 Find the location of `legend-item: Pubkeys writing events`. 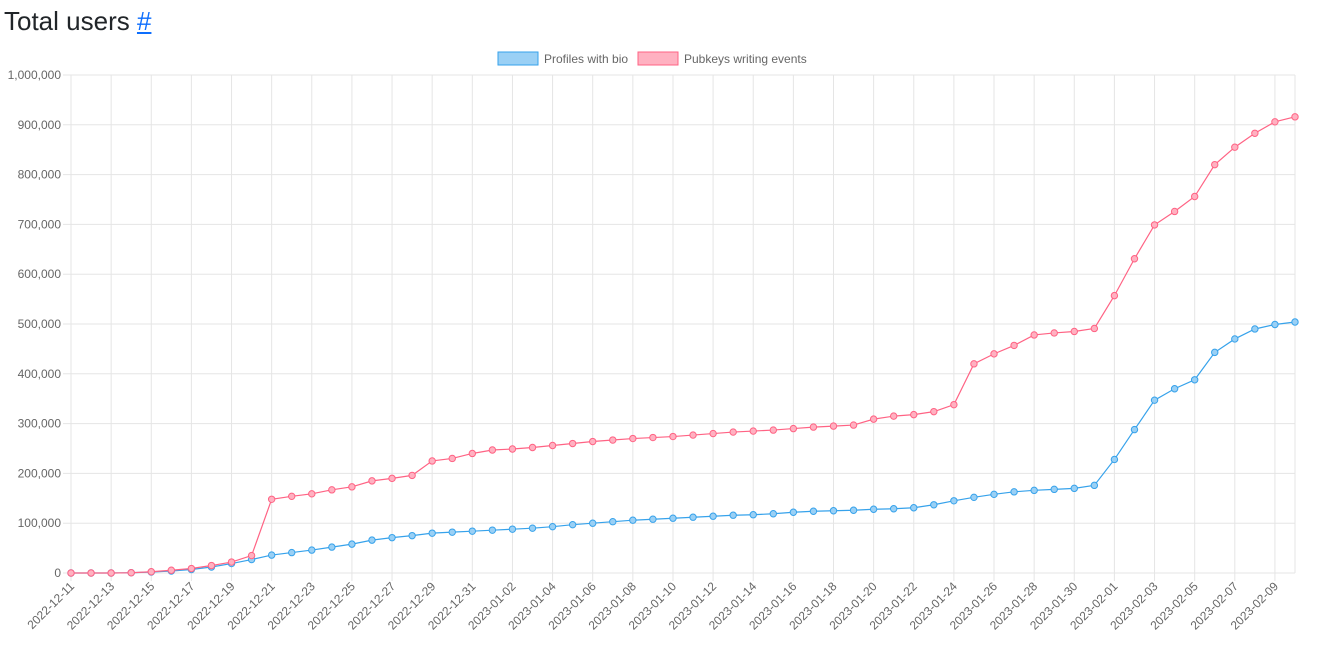

legend-item: Pubkeys writing events is located at coordinates (722, 58).